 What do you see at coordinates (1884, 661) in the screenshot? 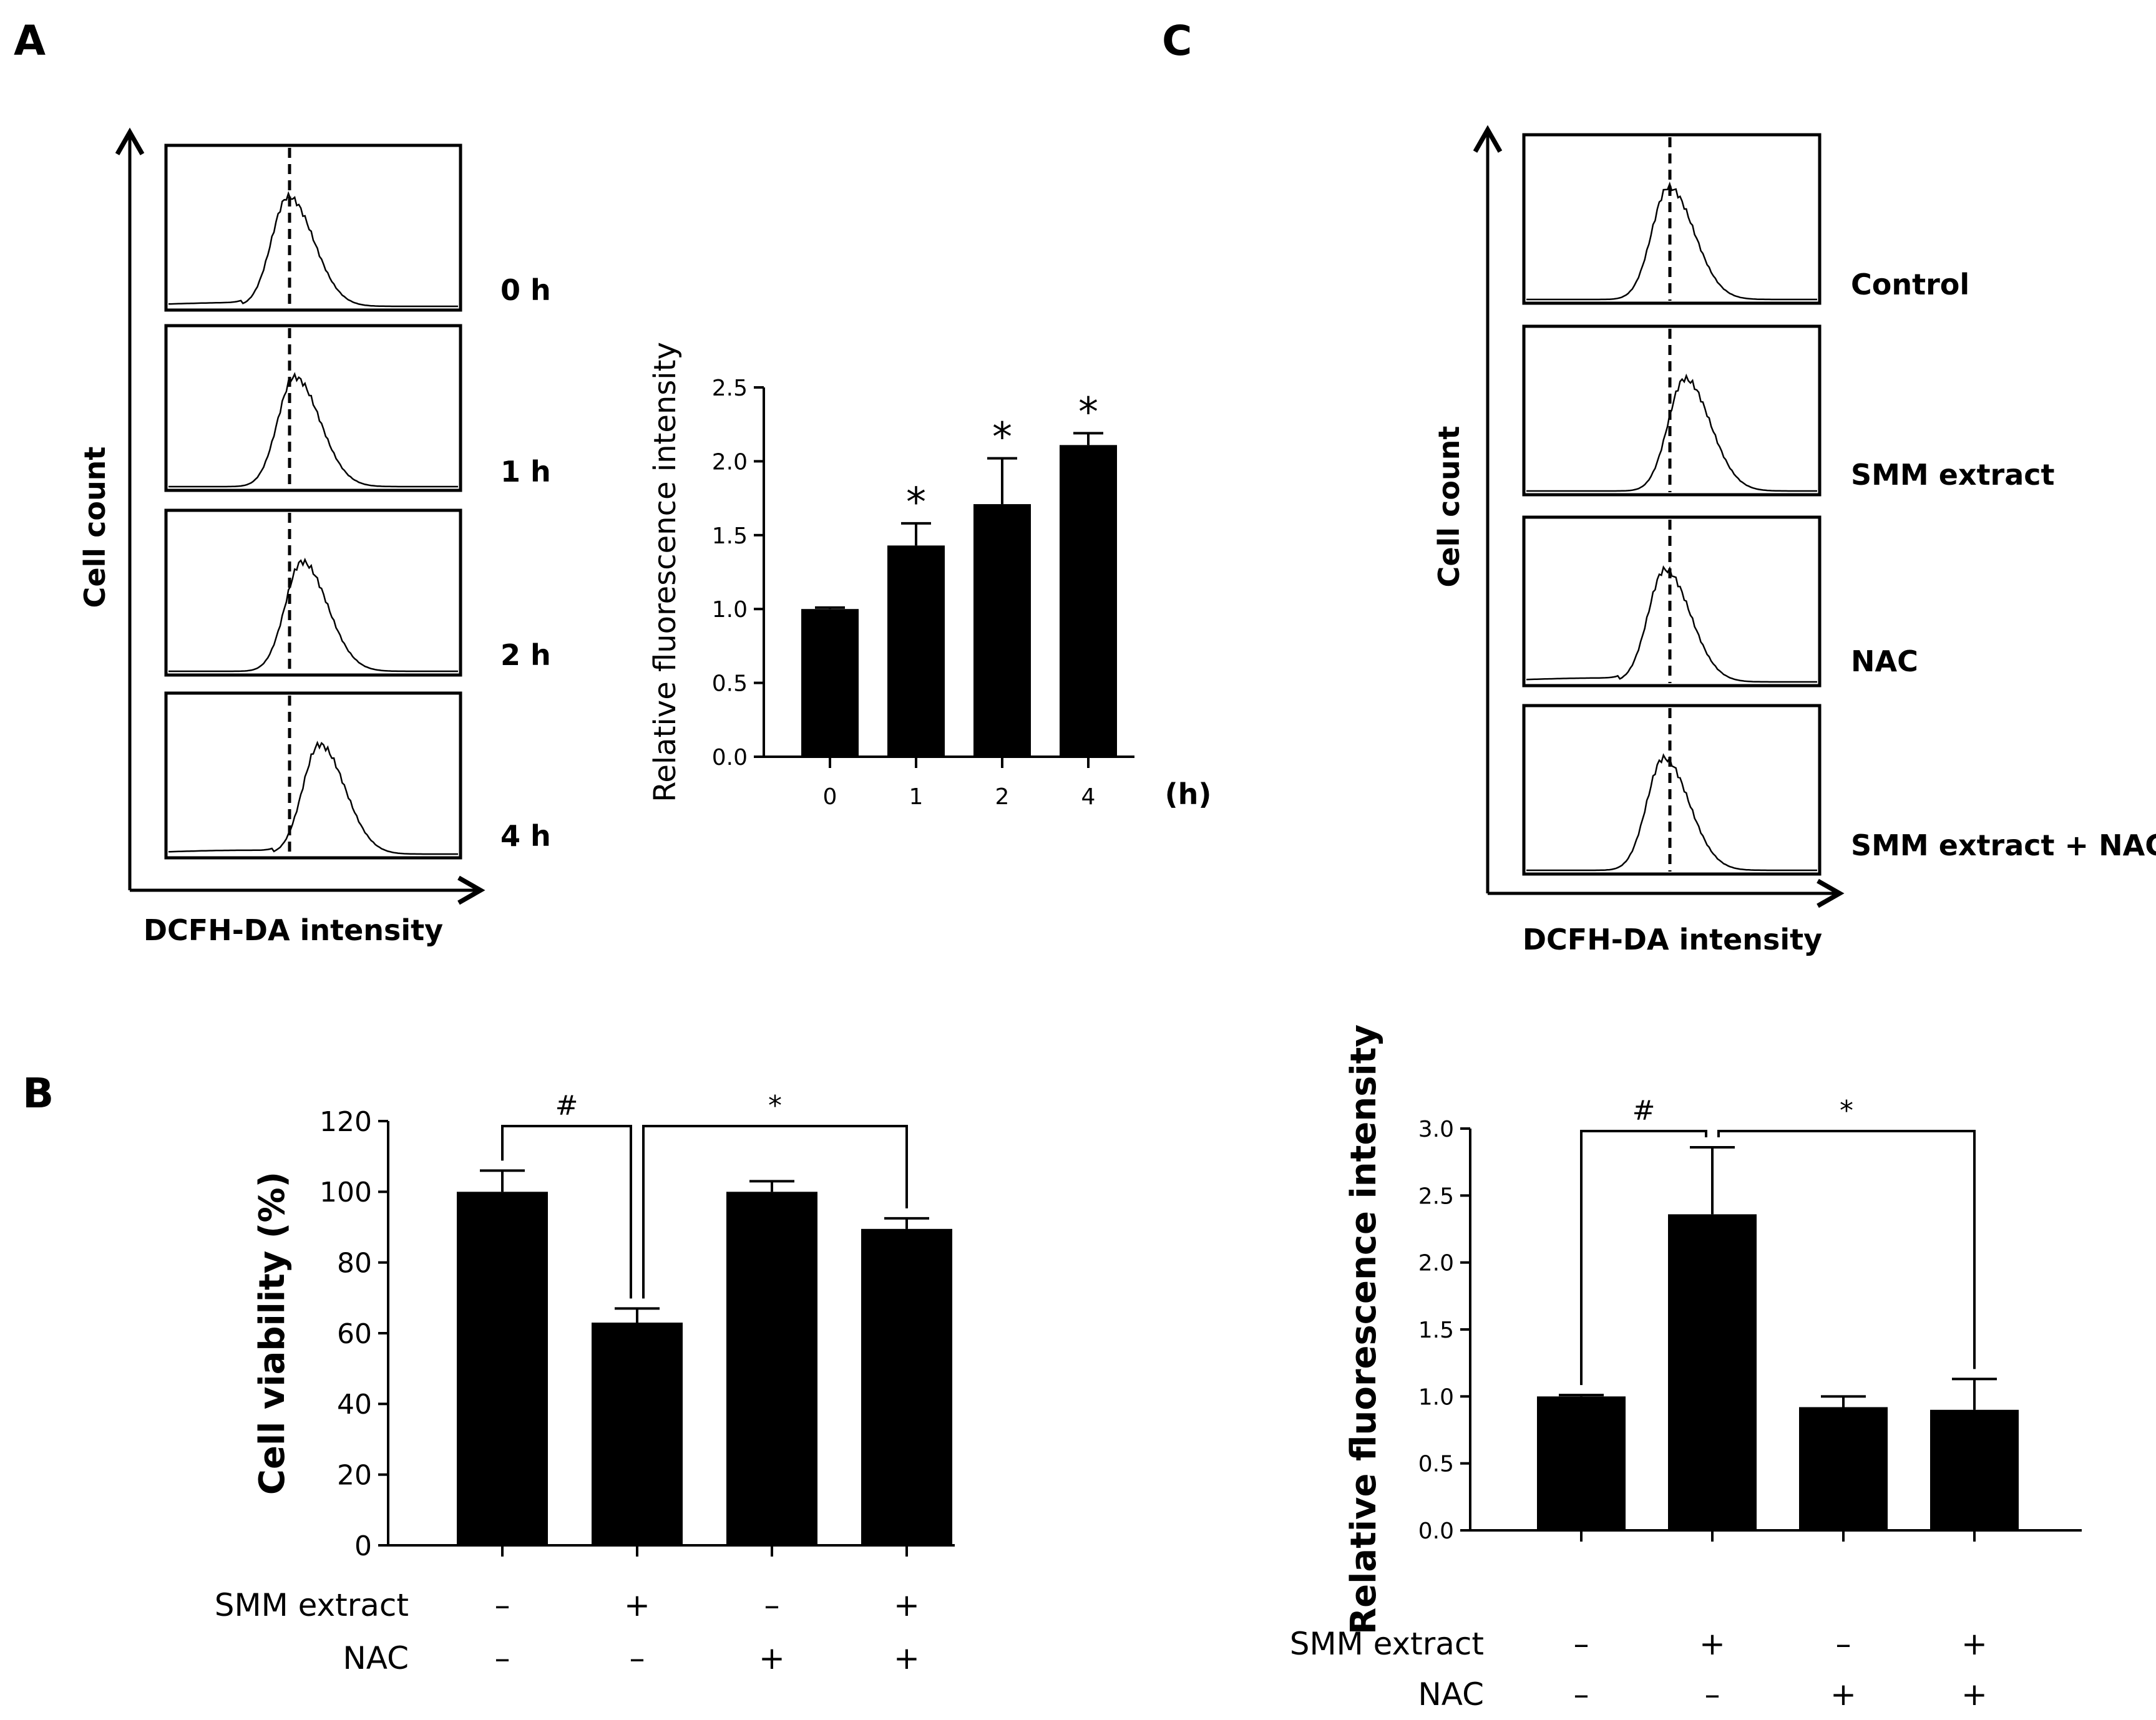
I see `panel-c-histogram-label: NAC` at bounding box center [1884, 661].